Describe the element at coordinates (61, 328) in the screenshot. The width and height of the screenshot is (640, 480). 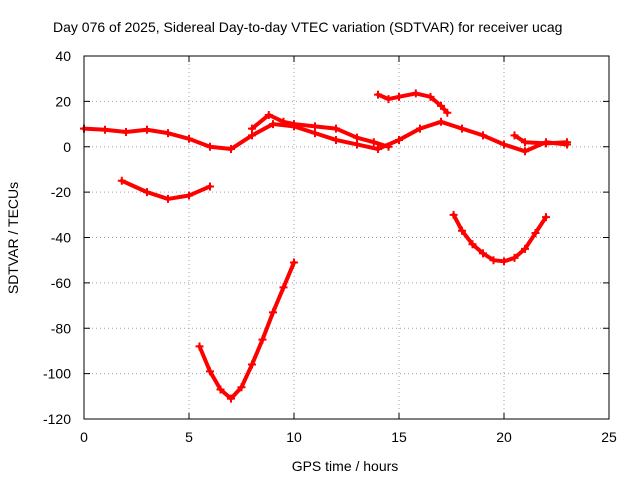
I see `y-tick-label: -80` at that location.